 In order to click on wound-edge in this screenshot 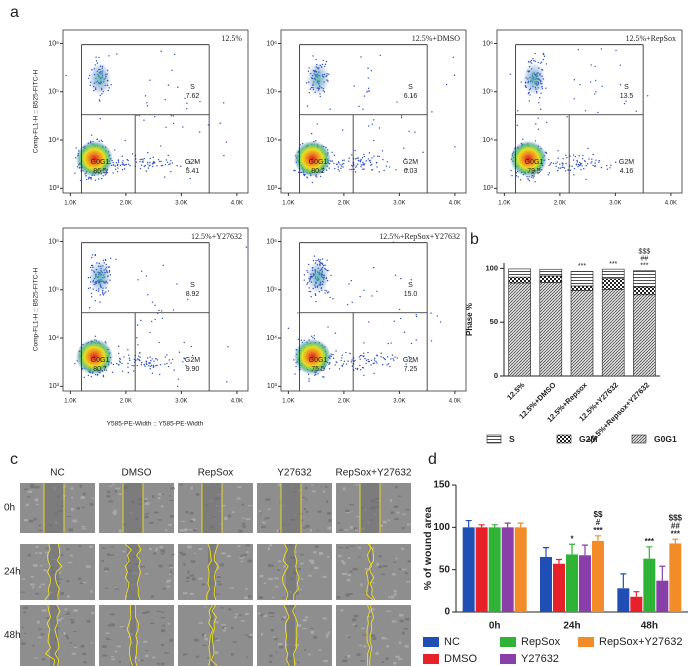, I will do `click(286, 635)`.